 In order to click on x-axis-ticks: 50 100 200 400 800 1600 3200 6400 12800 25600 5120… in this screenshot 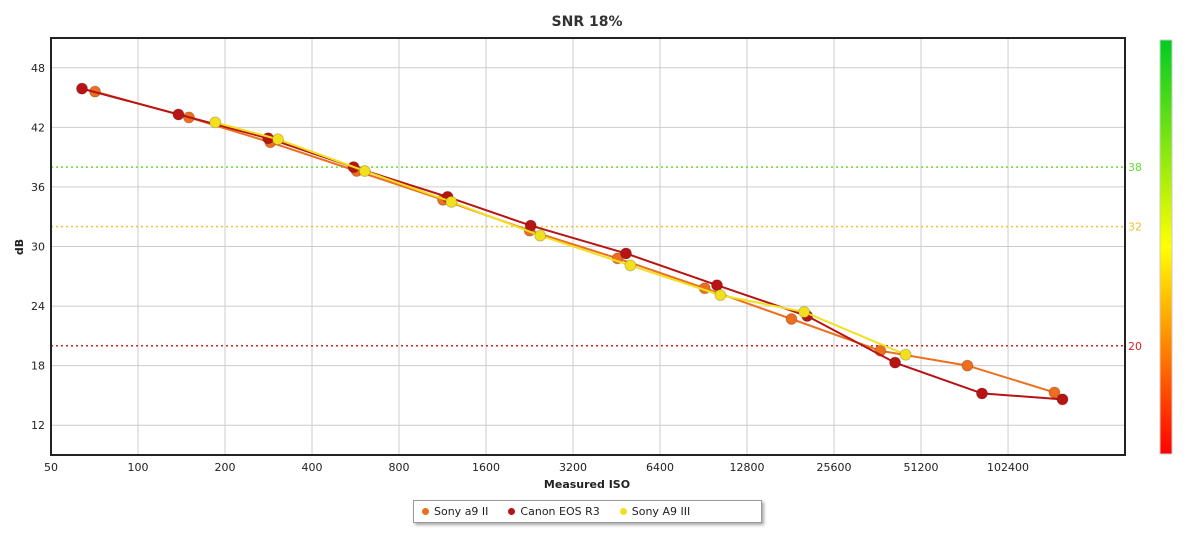, I will do `click(536, 467)`.